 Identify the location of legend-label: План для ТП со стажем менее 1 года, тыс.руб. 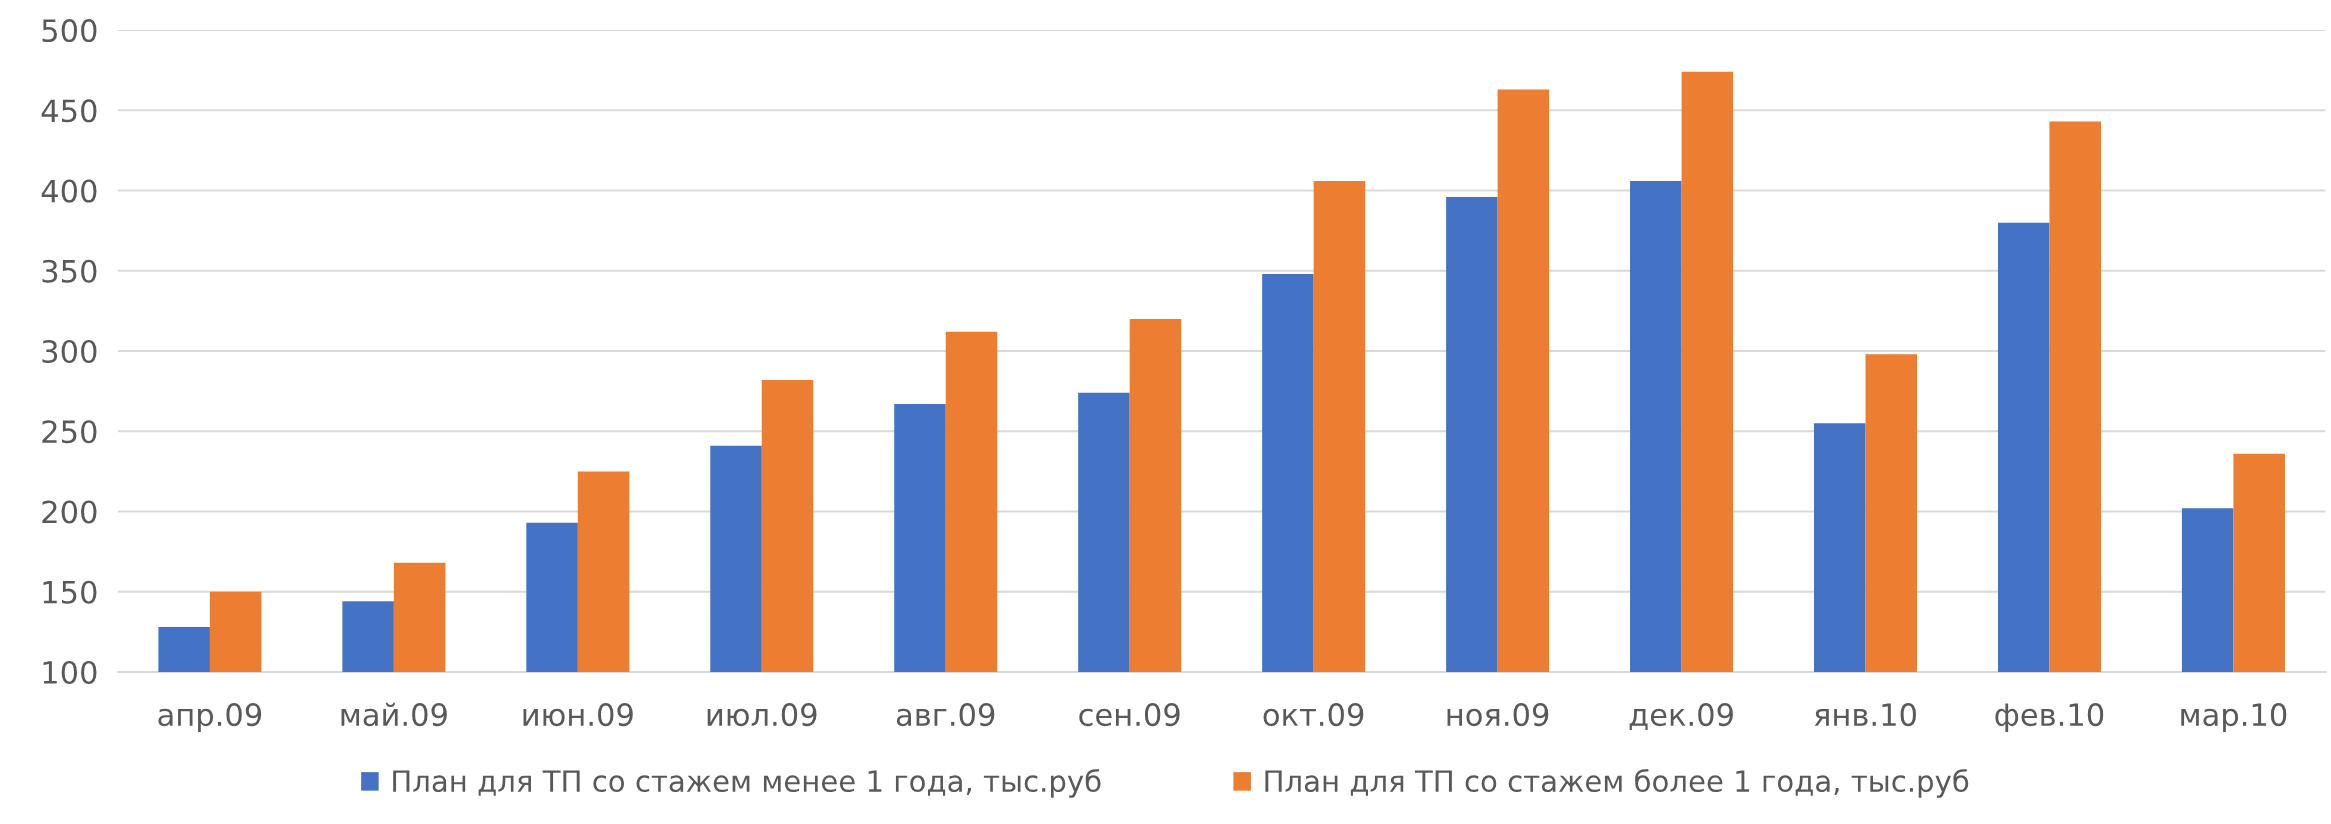
(747, 783).